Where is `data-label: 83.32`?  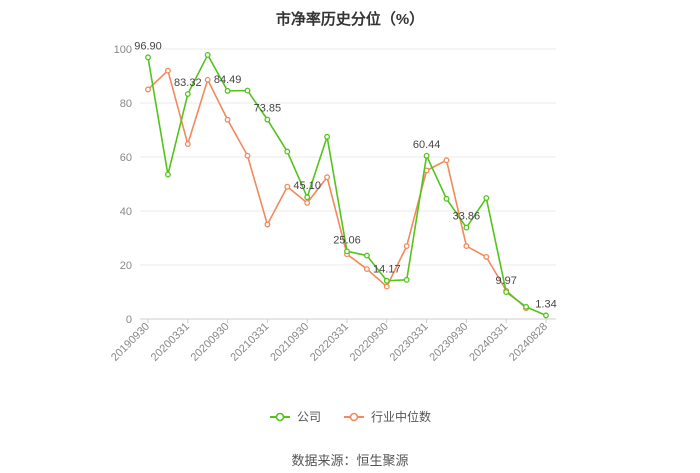 data-label: 83.32 is located at coordinates (188, 83).